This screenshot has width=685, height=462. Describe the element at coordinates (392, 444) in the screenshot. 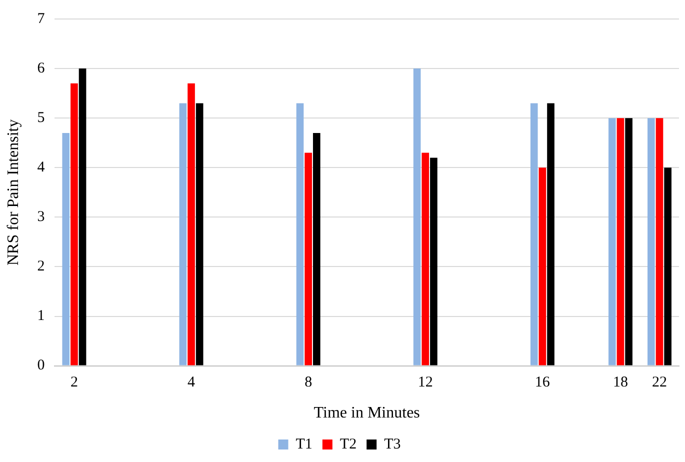

I see `legend-label: T3` at that location.